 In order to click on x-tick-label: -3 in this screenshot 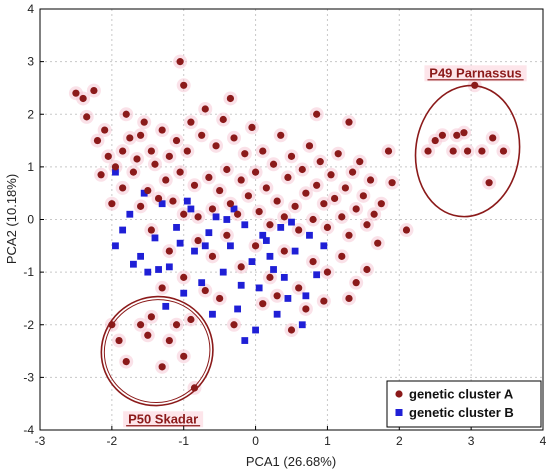, I will do `click(40, 441)`.